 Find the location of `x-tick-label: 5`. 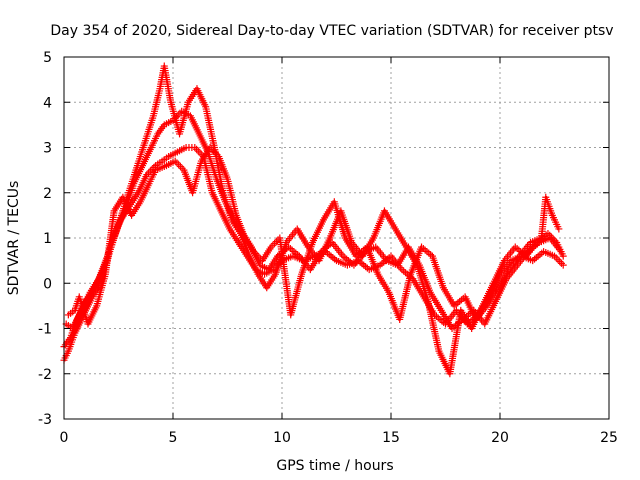

x-tick-label: 5 is located at coordinates (173, 438).